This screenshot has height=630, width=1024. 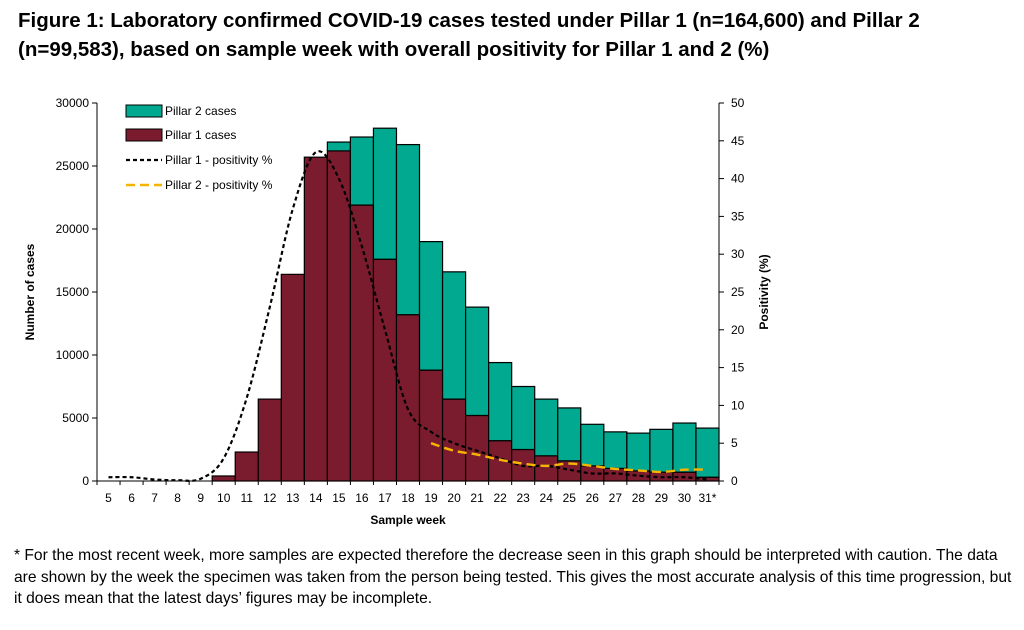 I want to click on y-tick-label: 5000, so click(x=75, y=418).